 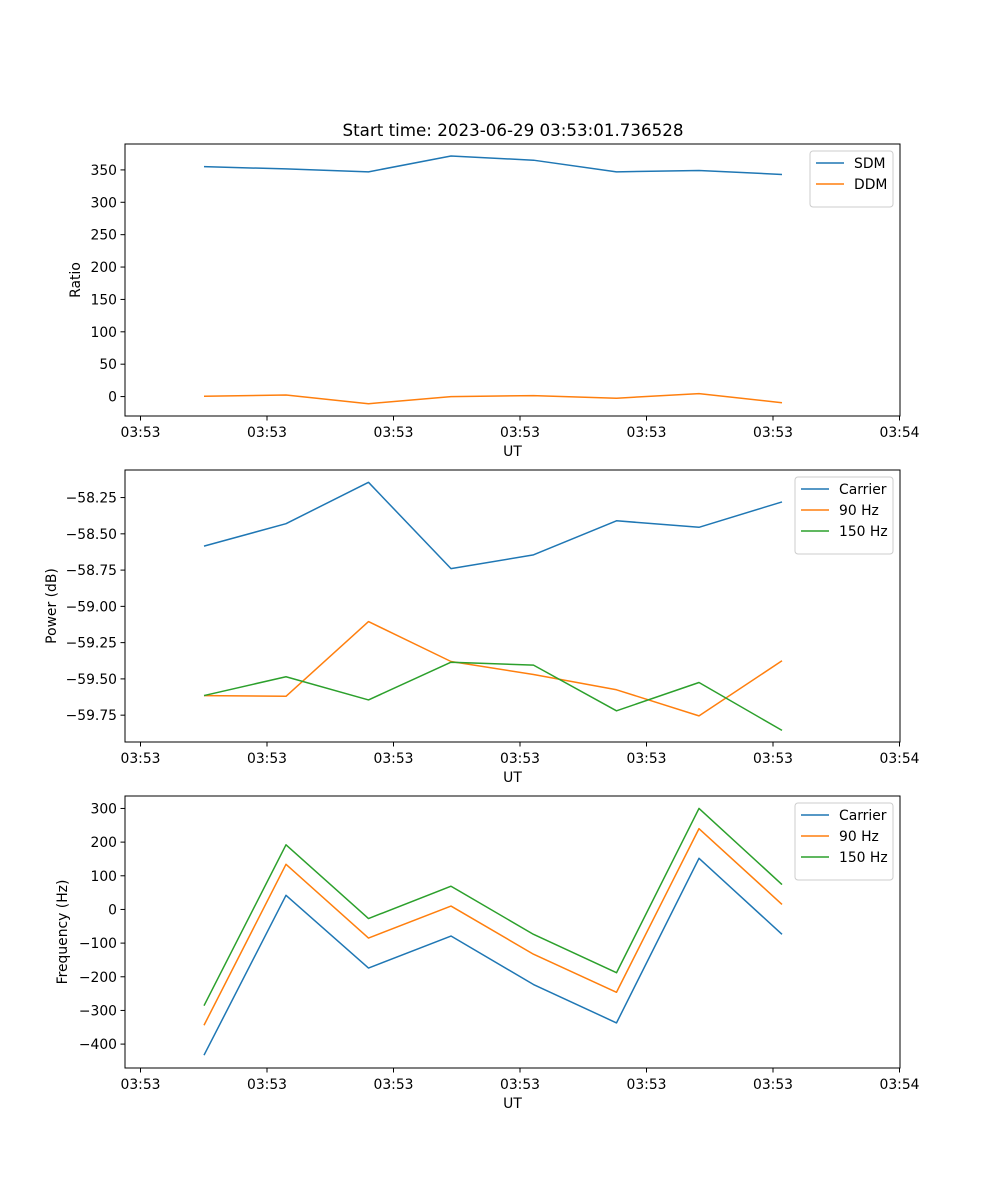 I want to click on legend-label: SDM, so click(x=870, y=164).